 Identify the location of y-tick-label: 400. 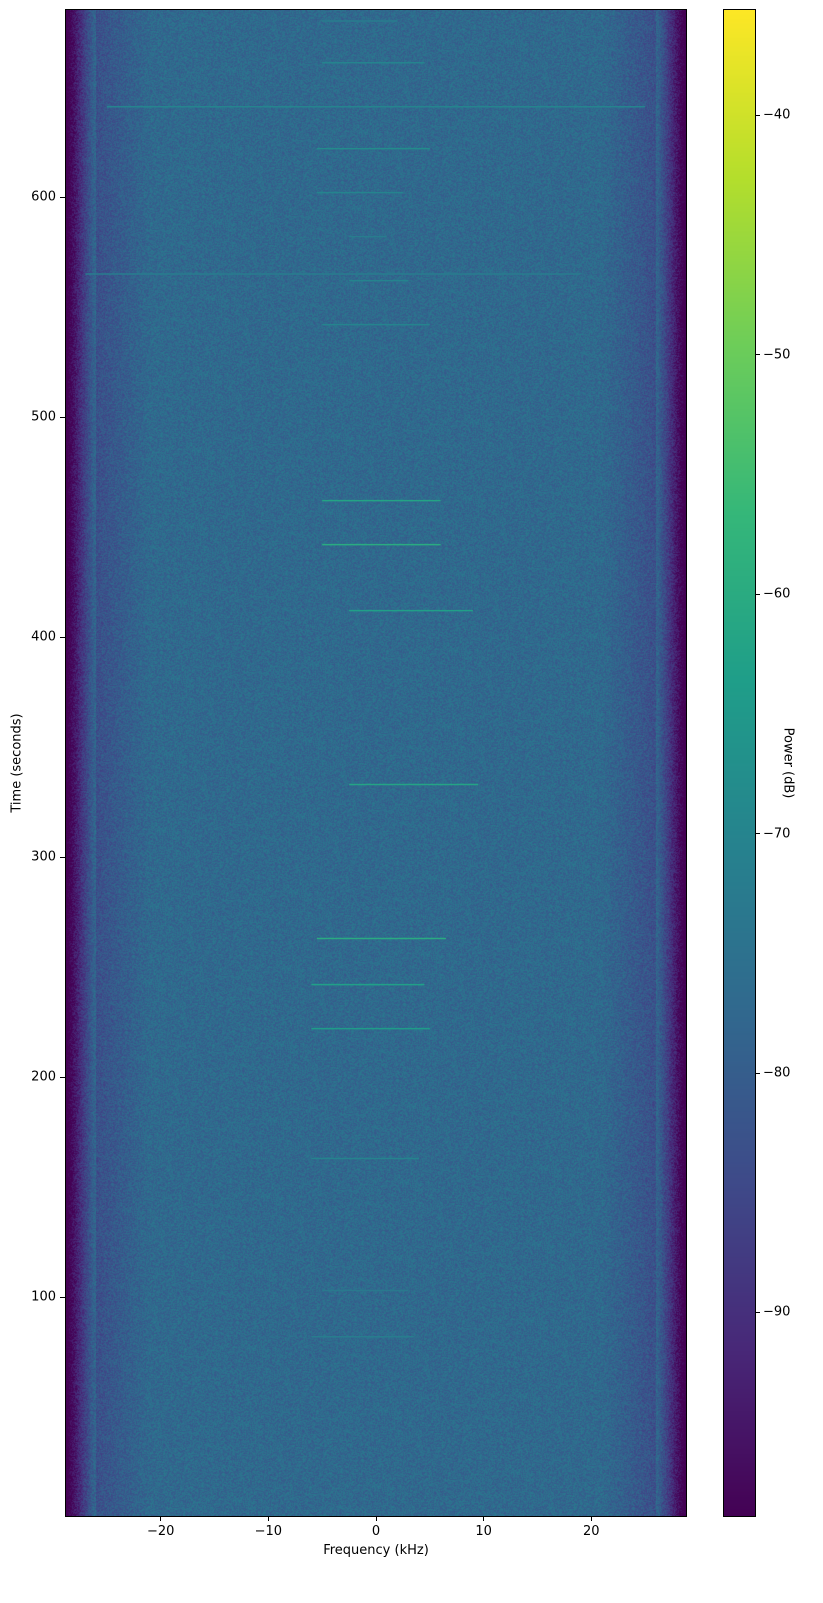
(43, 637).